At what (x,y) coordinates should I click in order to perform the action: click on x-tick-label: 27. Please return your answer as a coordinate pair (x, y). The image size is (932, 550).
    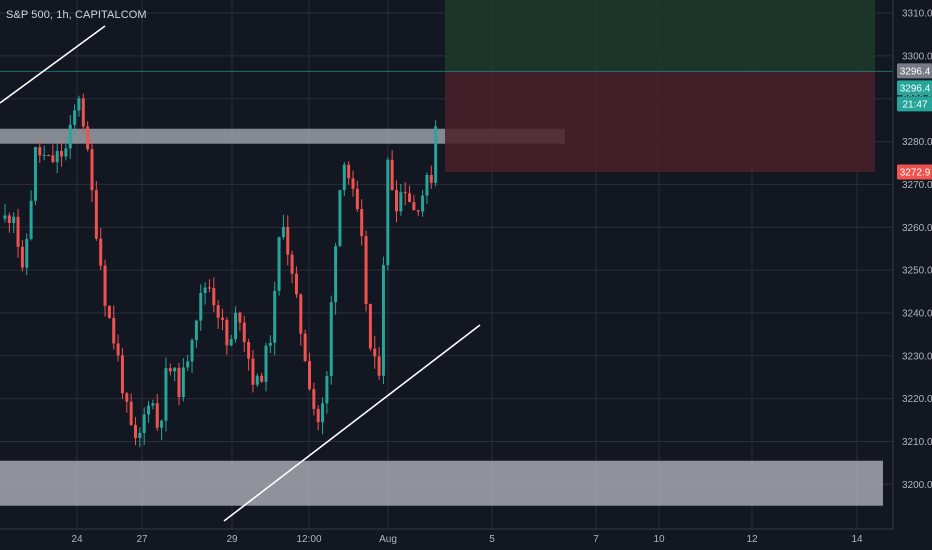
    Looking at the image, I should click on (142, 539).